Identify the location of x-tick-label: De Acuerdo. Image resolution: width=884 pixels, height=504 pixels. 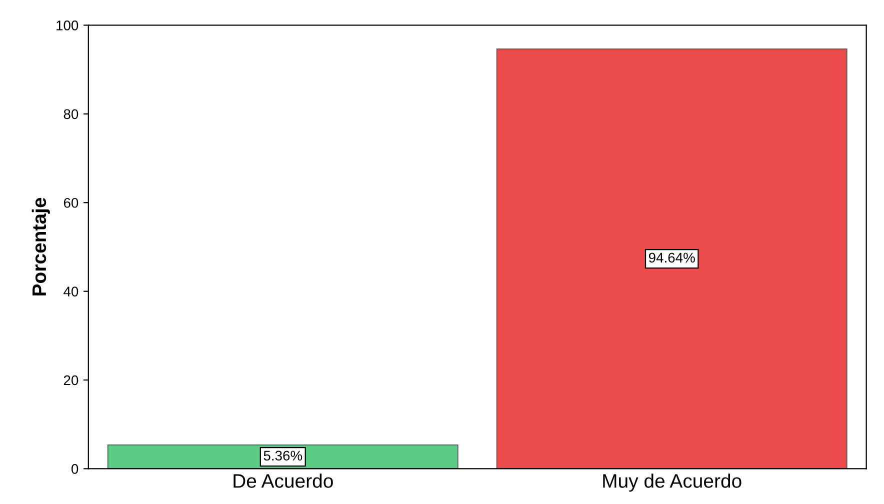
(283, 481).